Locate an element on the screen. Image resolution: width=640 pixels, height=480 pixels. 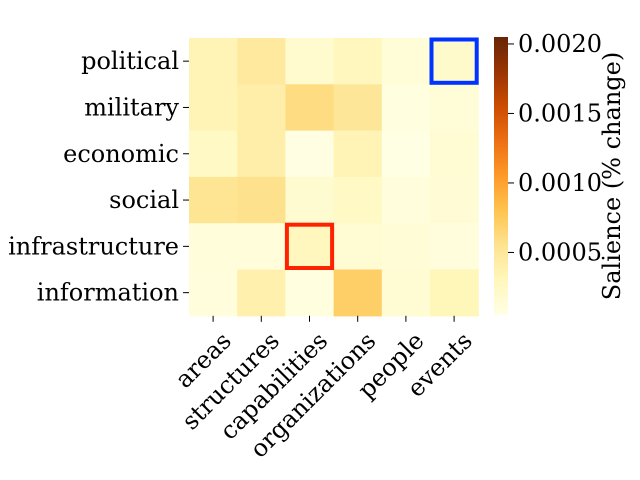
cell-military-areas is located at coordinates (213, 108).